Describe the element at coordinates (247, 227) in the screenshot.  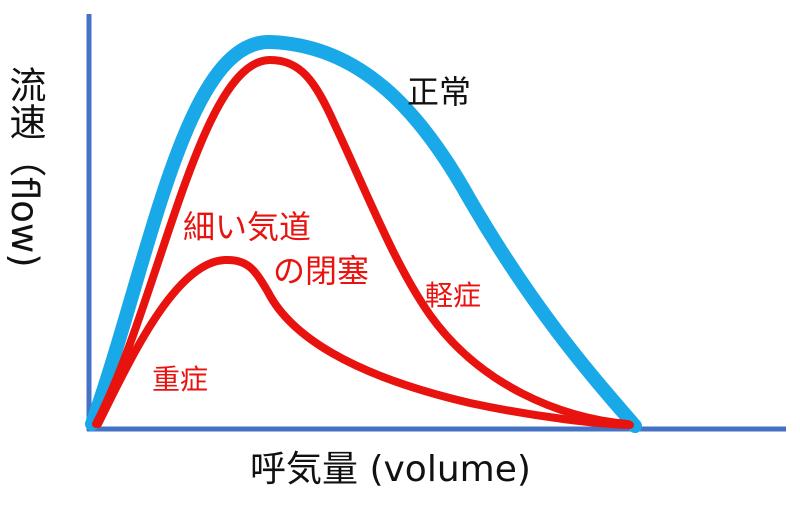
I see `annotation-line-1: 細い気道` at that location.